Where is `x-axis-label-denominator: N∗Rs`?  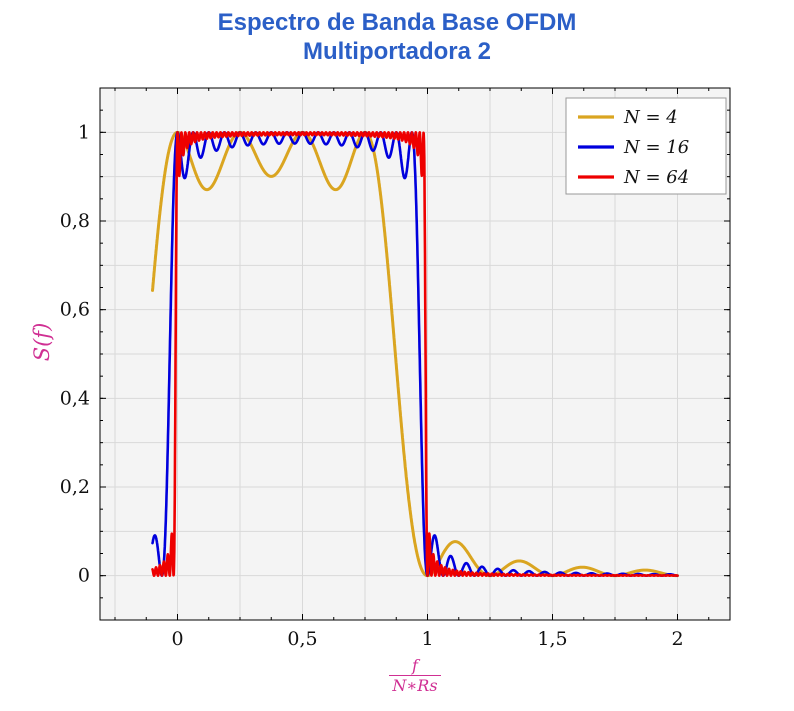 x-axis-label-denominator: N∗Rs is located at coordinates (415, 685).